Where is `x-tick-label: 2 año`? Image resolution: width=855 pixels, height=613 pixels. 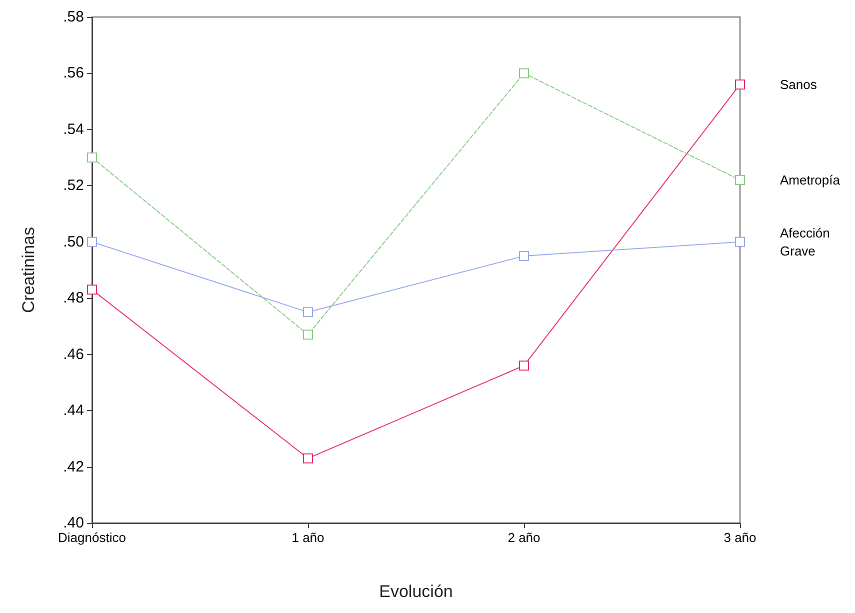 x-tick-label: 2 año is located at coordinates (524, 537).